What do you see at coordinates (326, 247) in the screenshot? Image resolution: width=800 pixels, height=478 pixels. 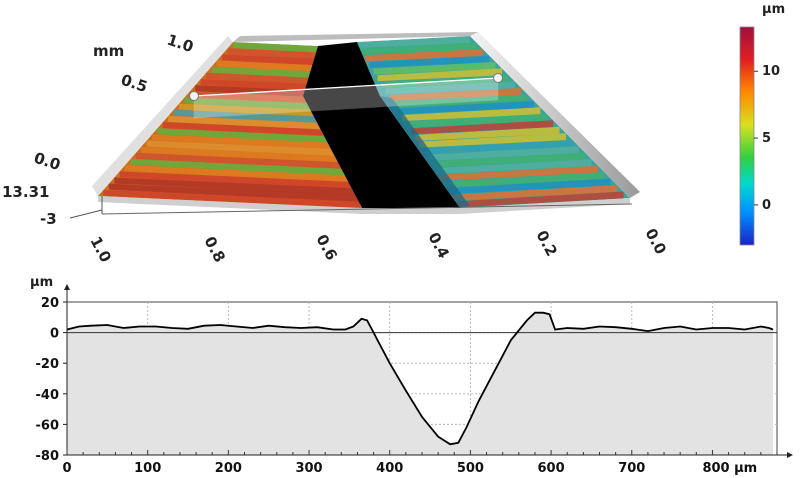 I see `x-tick-3d-2: 0.6` at bounding box center [326, 247].